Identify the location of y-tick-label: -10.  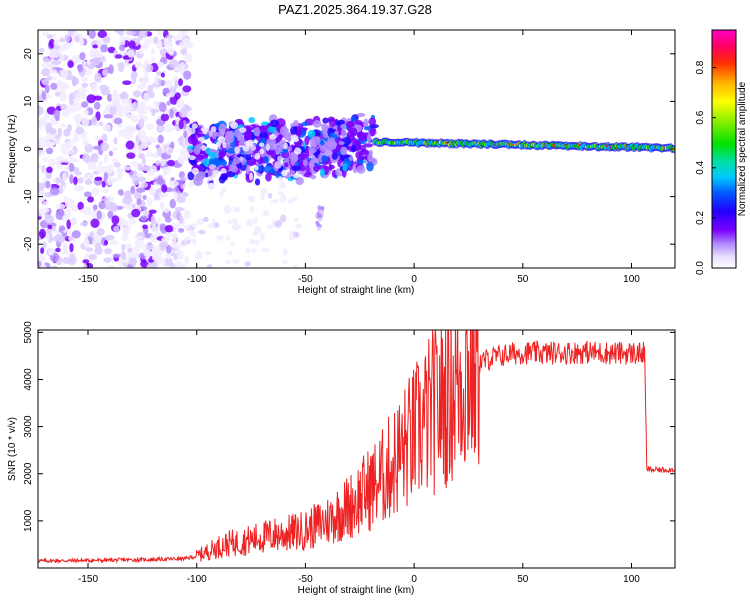
(28, 196).